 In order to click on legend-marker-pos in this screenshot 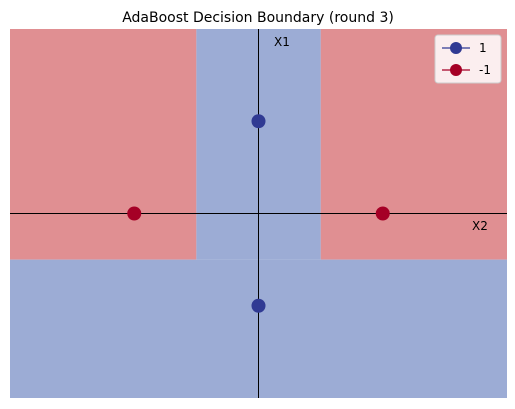, I will do `click(456, 48)`.